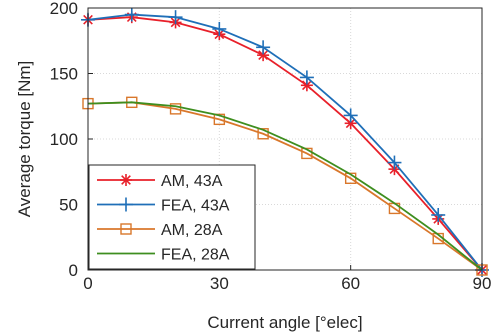 This screenshot has width=504, height=335. Describe the element at coordinates (160, 181) in the screenshot. I see `legend-entry-0: AM, 43A` at that location.